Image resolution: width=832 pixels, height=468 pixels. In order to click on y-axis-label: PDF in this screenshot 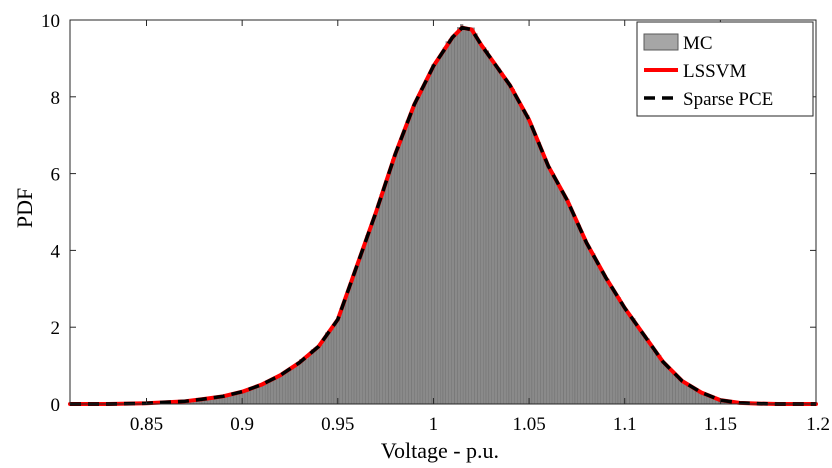, I will do `click(24, 208)`.